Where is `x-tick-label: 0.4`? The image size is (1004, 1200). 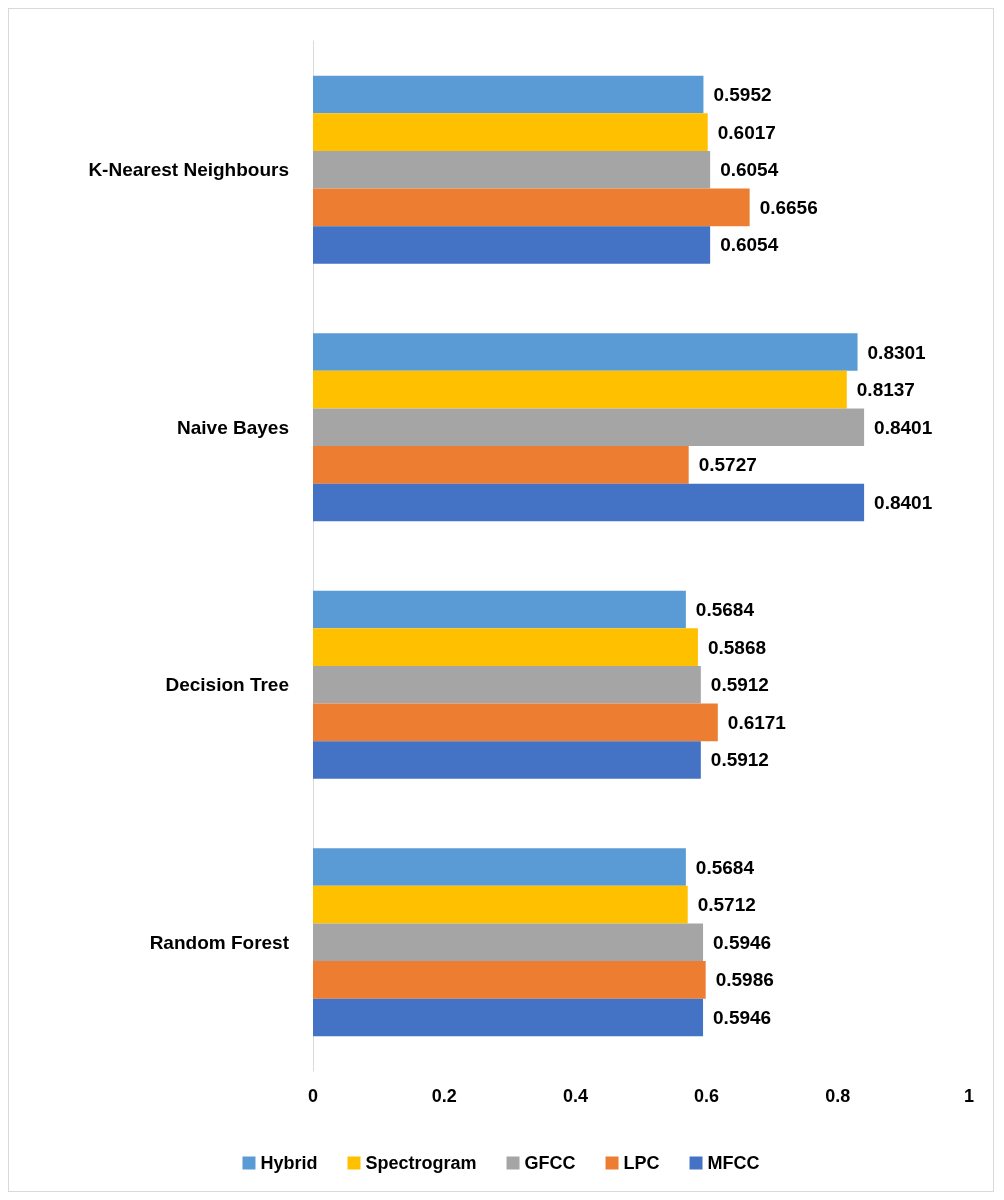 x-tick-label: 0.4 is located at coordinates (575, 1096).